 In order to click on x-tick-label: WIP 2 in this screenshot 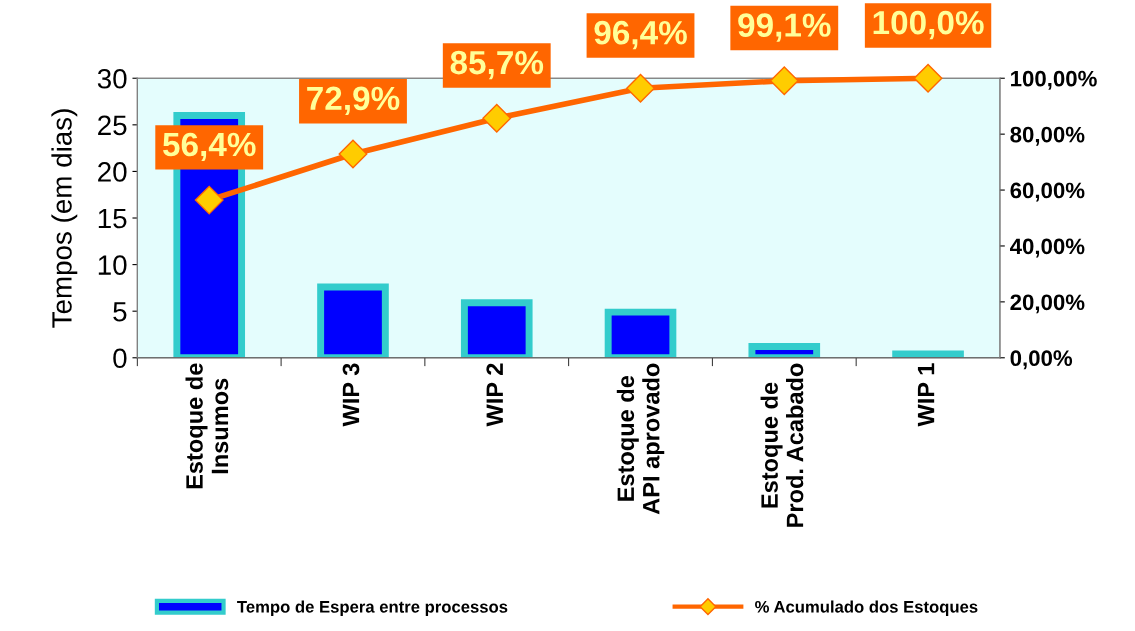, I will do `click(494, 395)`.